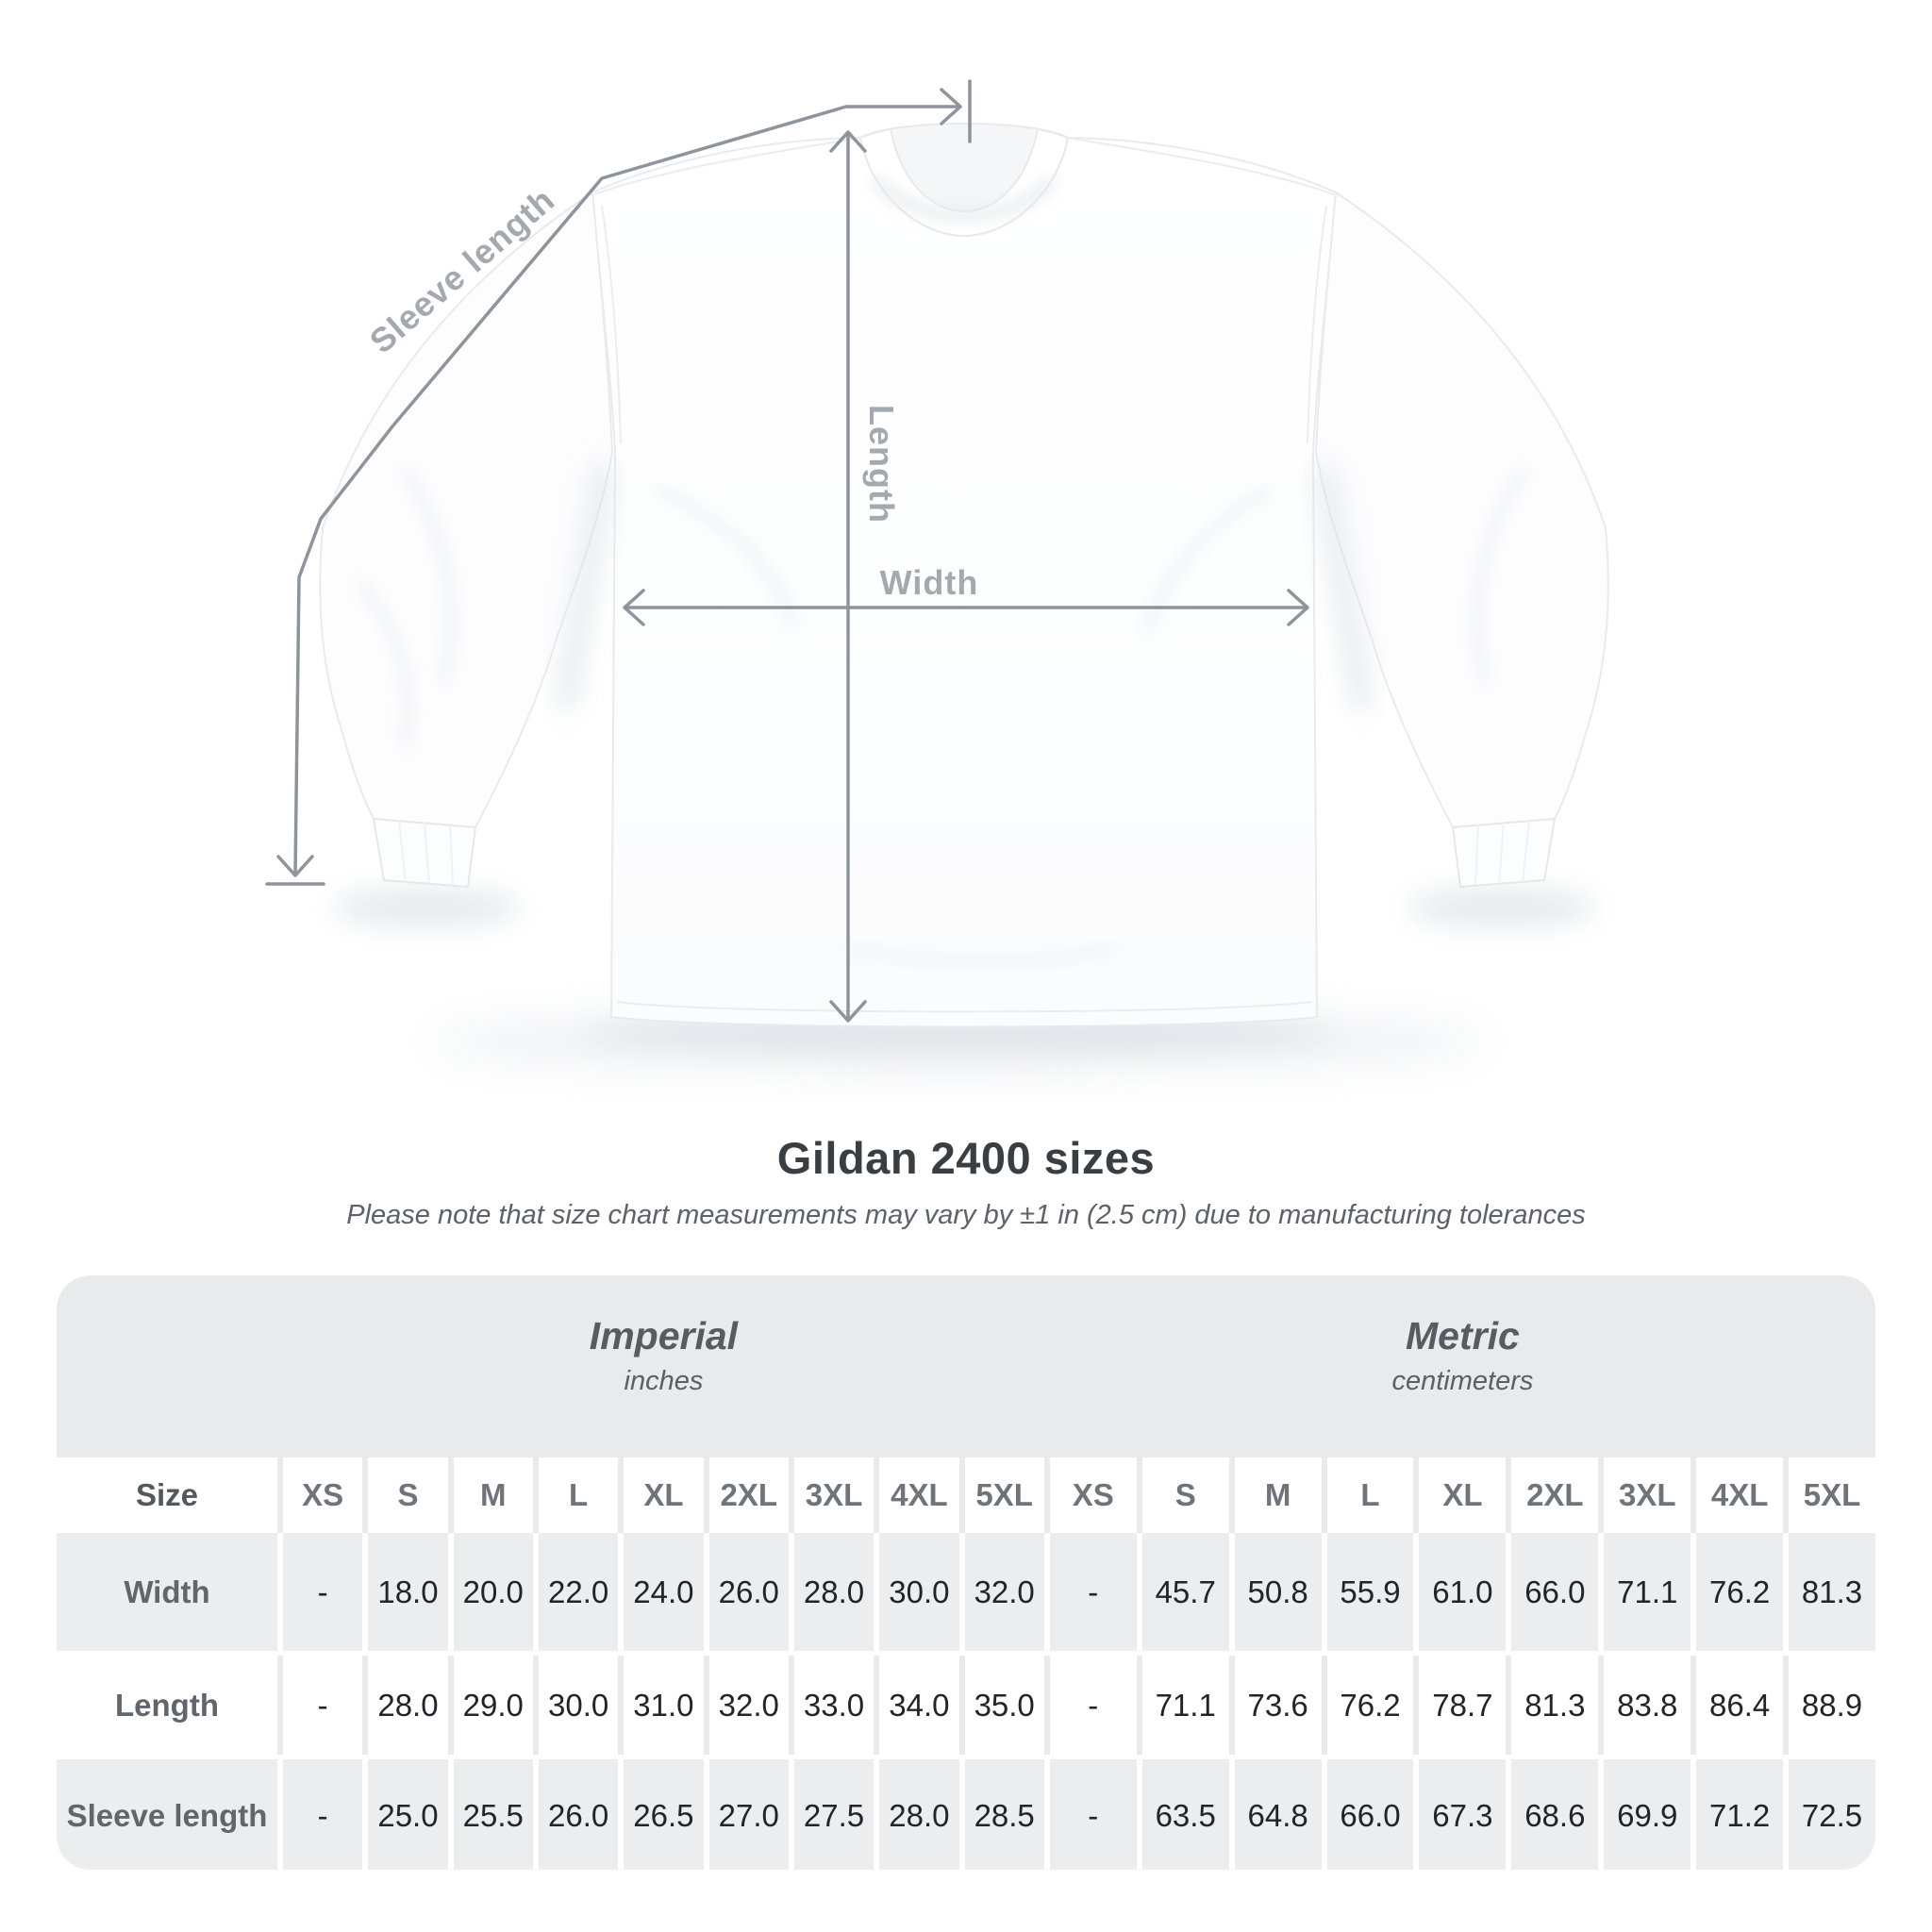 Image resolution: width=1932 pixels, height=1932 pixels. What do you see at coordinates (1298, 607) in the screenshot?
I see `width-arrowhead-right` at bounding box center [1298, 607].